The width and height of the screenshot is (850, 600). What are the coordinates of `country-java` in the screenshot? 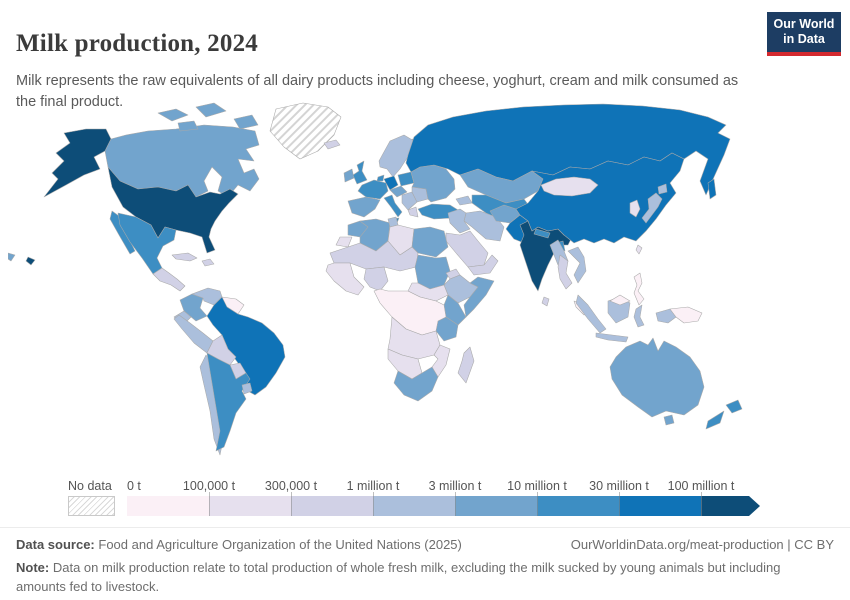 It's located at (612, 337).